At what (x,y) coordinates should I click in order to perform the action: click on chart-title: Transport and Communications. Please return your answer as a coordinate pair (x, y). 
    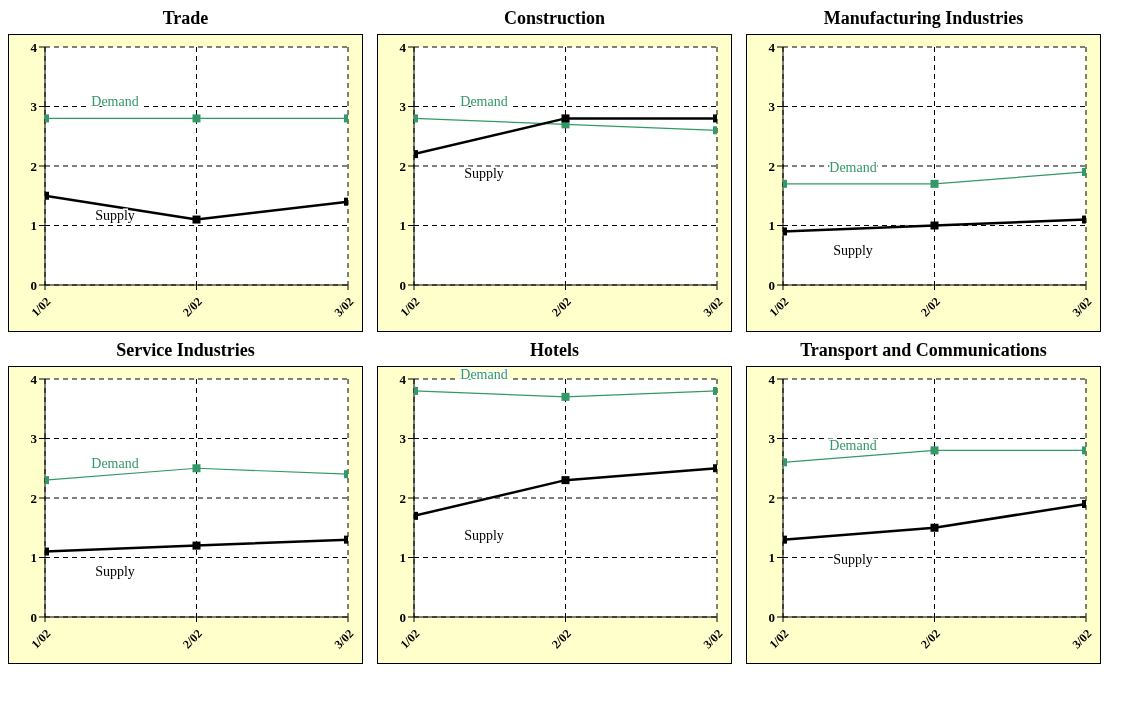
    Looking at the image, I should click on (923, 351).